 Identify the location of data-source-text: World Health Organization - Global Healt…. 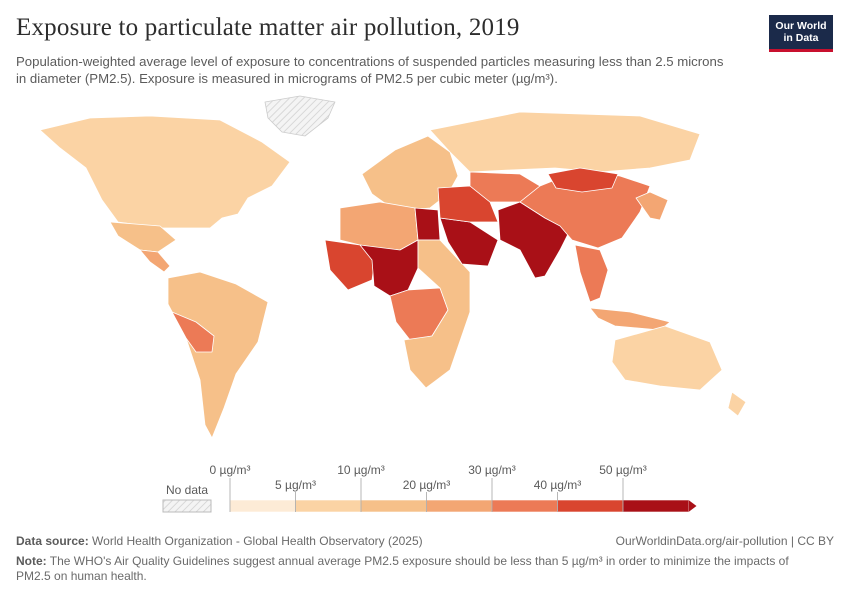
(257, 541).